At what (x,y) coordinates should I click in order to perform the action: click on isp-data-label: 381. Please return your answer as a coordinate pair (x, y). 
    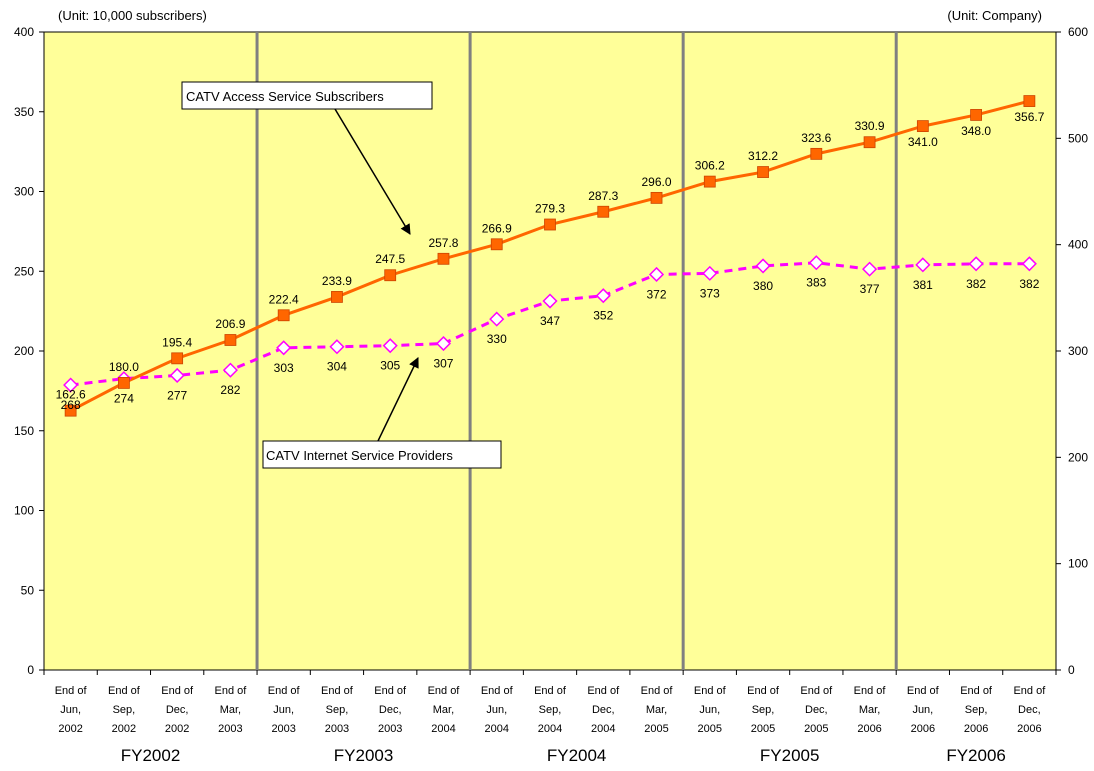
    Looking at the image, I should click on (923, 285).